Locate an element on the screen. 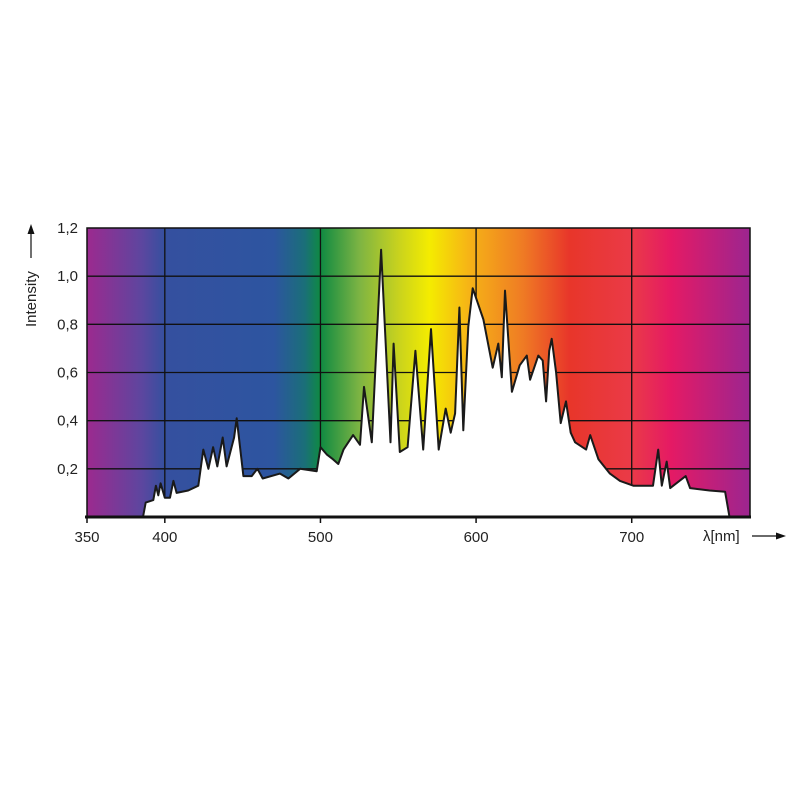 The image size is (800, 800). x-tick-label: 600 is located at coordinates (476, 537).